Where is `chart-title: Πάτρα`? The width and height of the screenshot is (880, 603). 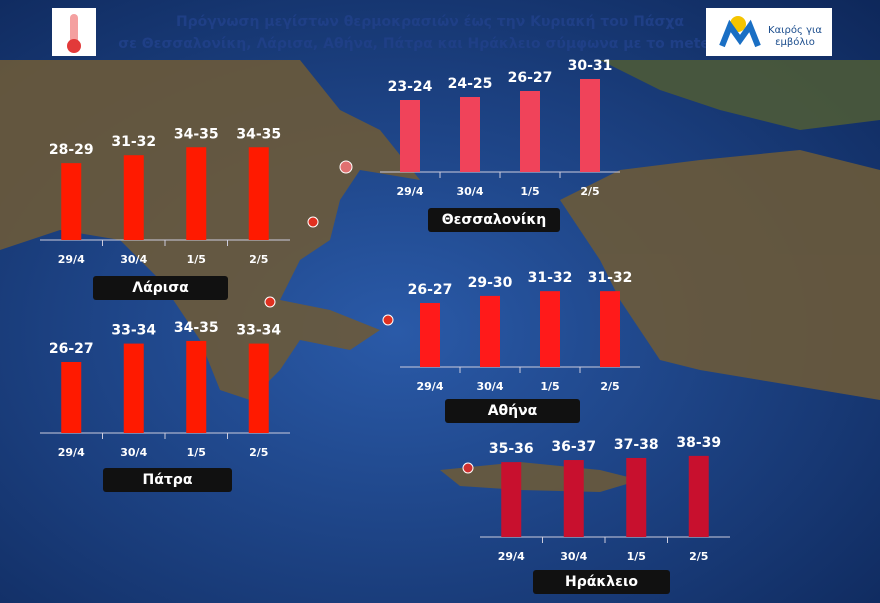 chart-title: Πάτρα is located at coordinates (168, 480).